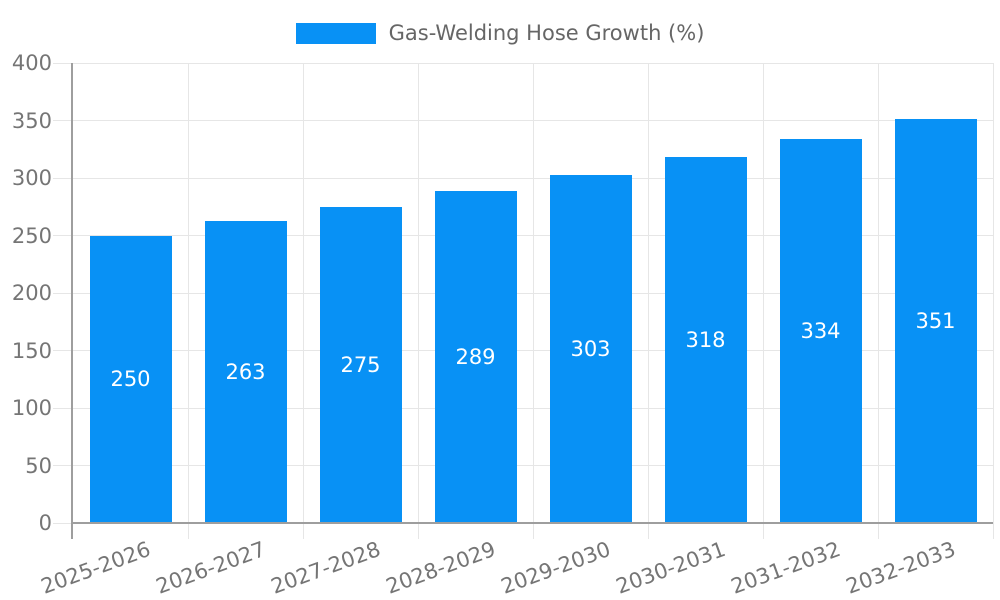  Describe the element at coordinates (210, 568) in the screenshot. I see `x-tick-label: 2026-2027` at that location.